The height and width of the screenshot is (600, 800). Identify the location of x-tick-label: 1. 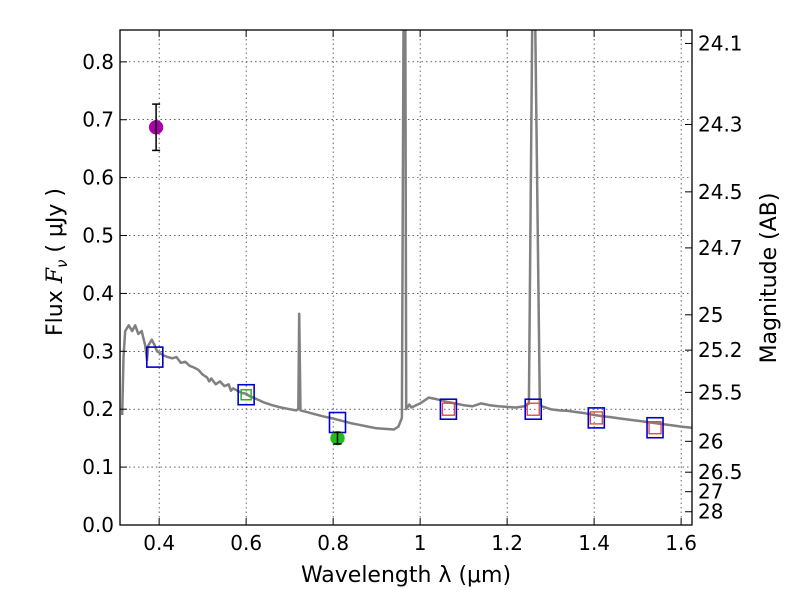
(420, 543).